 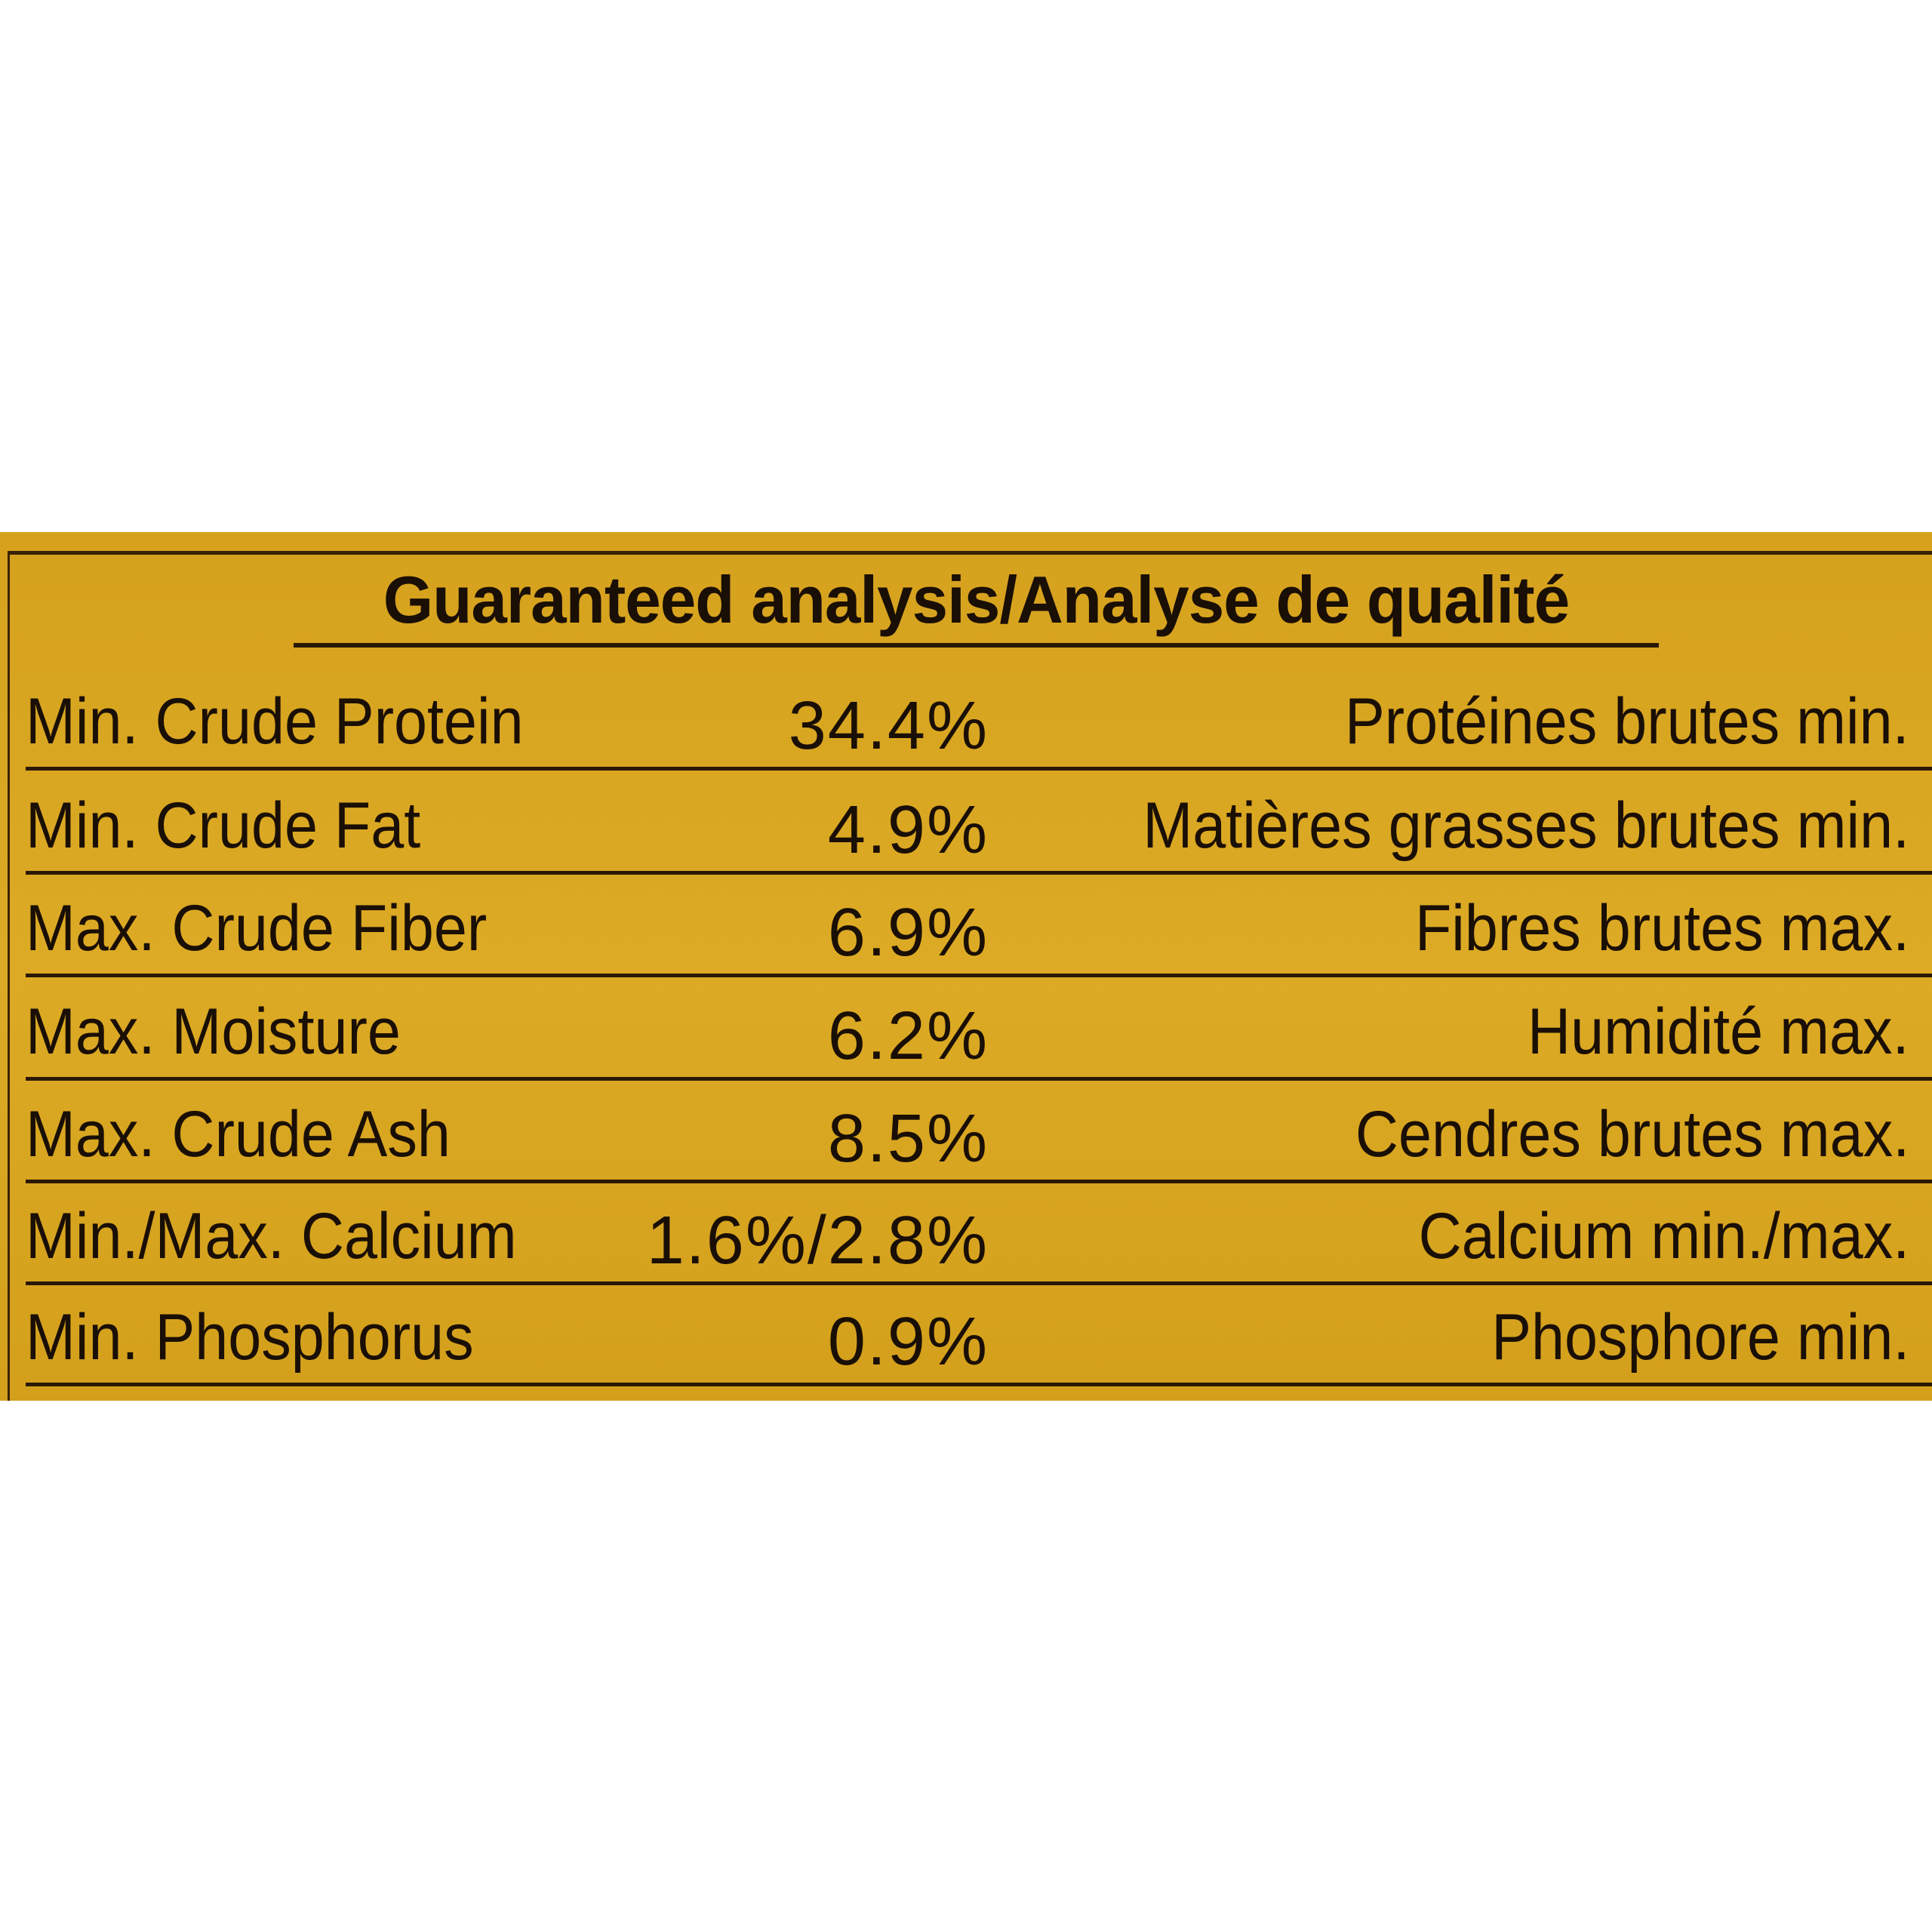 I want to click on nutrient-label-en: Max. Crude Ash, so click(x=238, y=1134).